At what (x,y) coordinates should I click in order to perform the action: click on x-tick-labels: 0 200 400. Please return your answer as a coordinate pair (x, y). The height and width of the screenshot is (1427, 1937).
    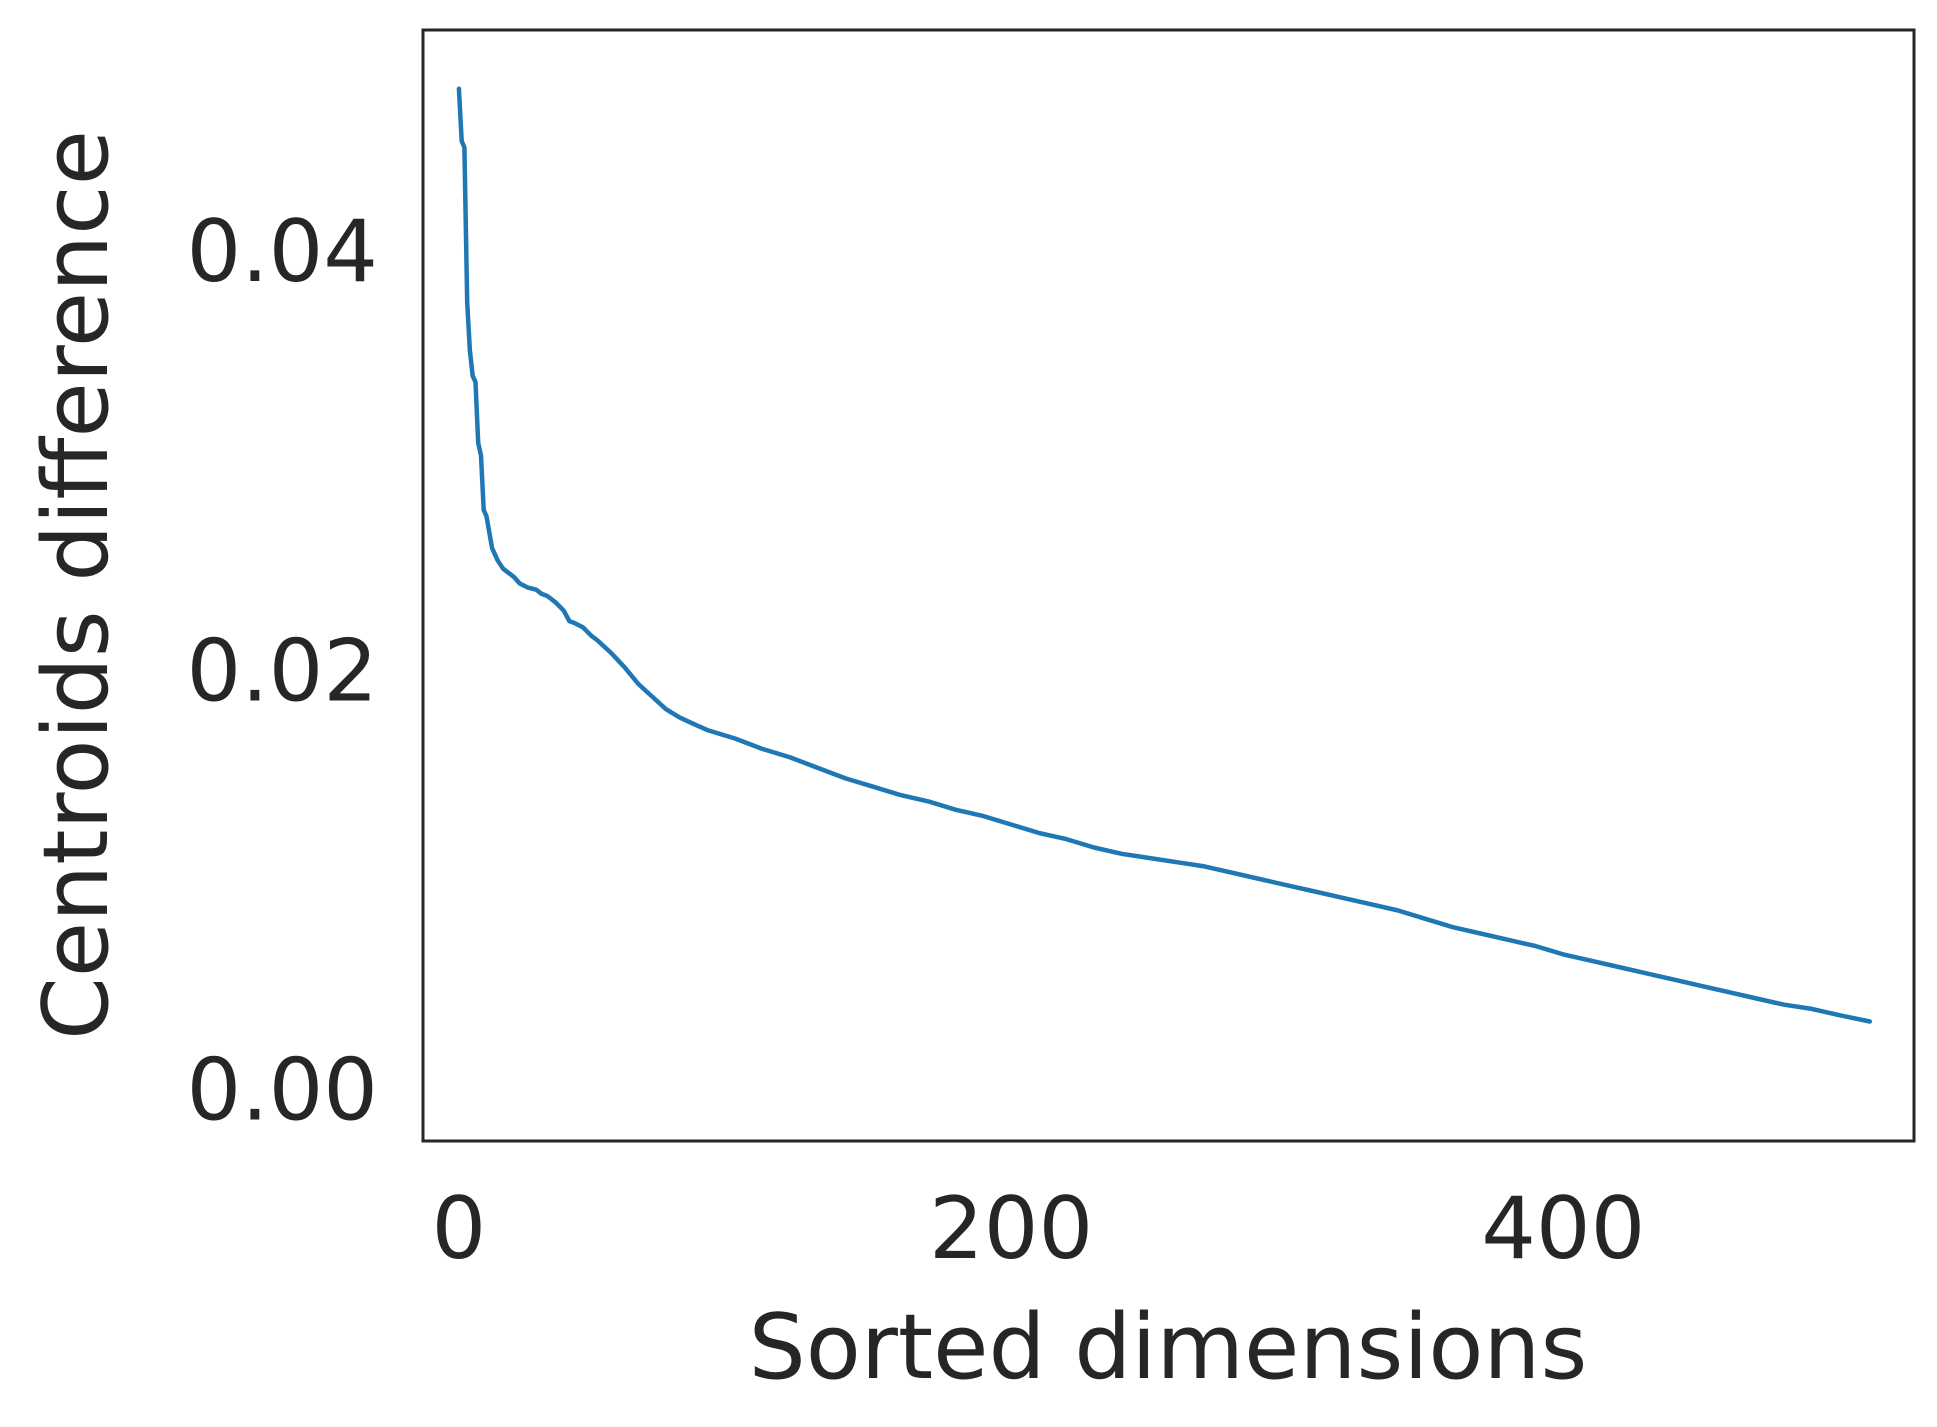
    Looking at the image, I should click on (1039, 1229).